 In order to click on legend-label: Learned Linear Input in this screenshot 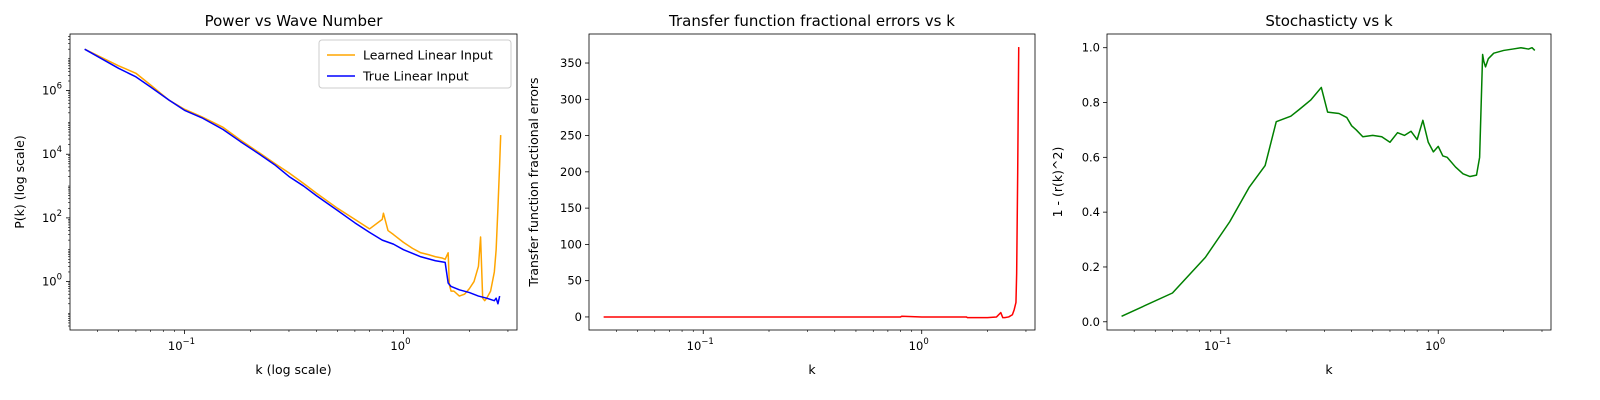, I will do `click(428, 55)`.